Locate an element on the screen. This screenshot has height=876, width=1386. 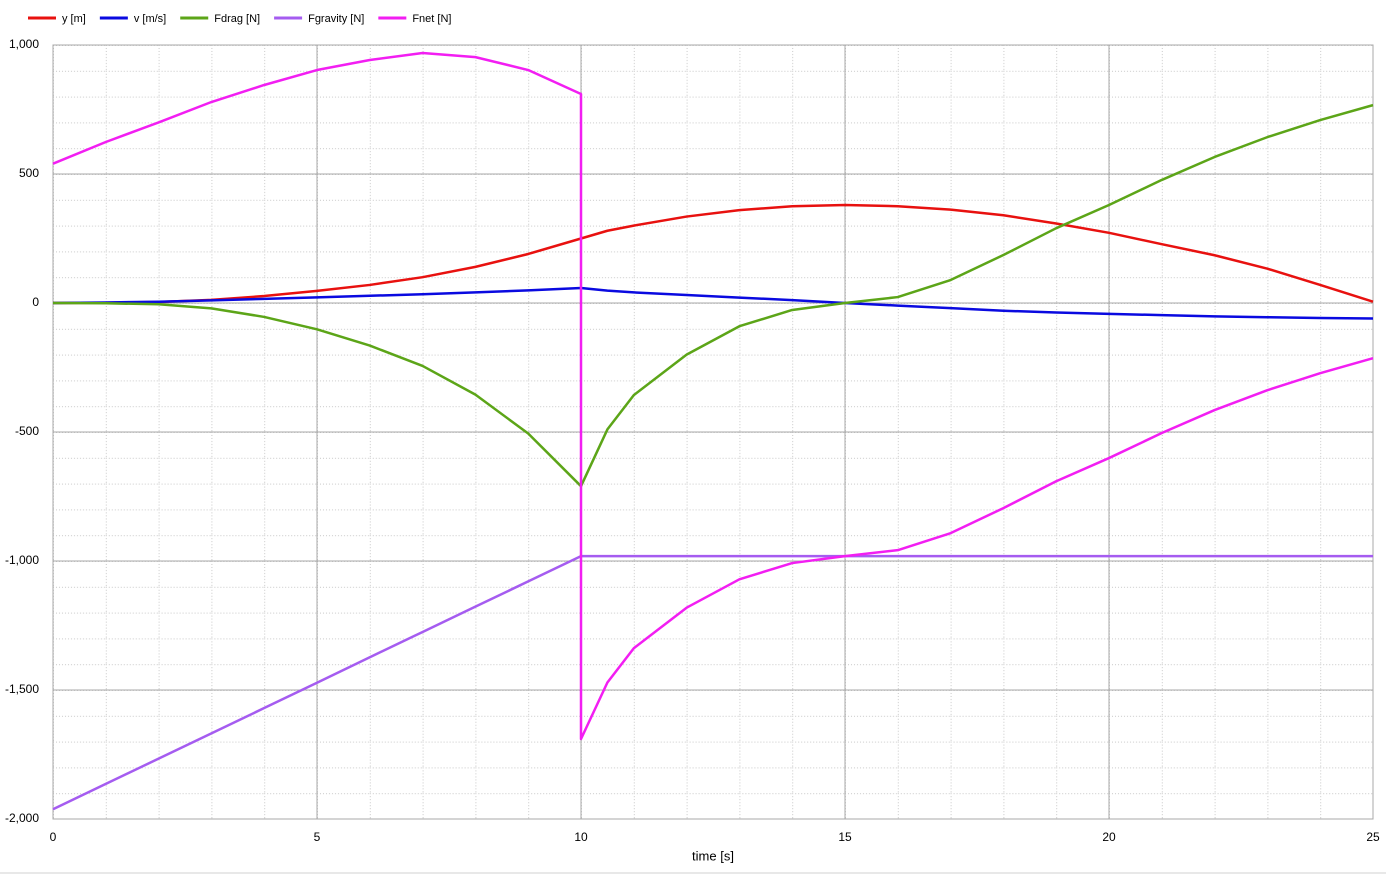
legend-label: v [m/s] is located at coordinates (150, 19).